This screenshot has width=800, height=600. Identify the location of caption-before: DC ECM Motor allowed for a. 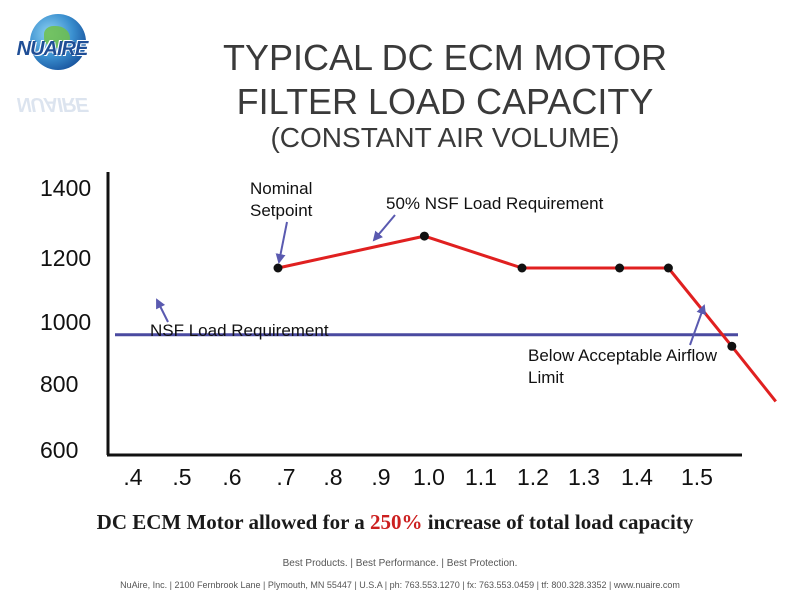
(233, 522).